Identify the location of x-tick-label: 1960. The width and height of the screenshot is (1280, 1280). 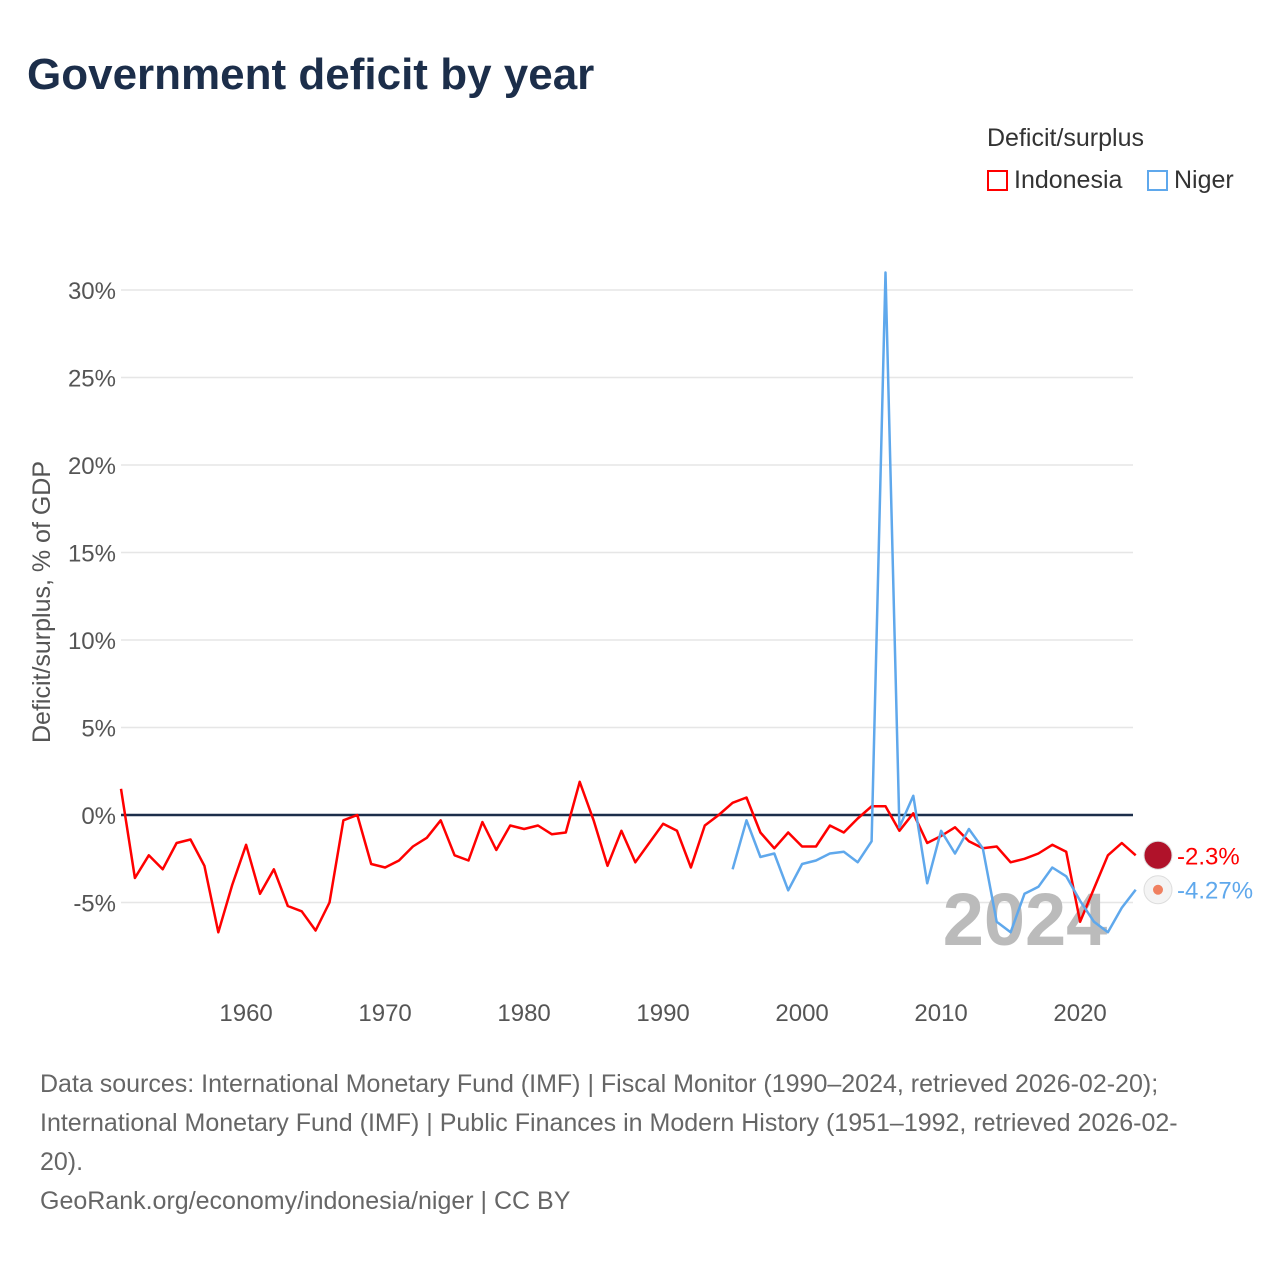
(245, 1013).